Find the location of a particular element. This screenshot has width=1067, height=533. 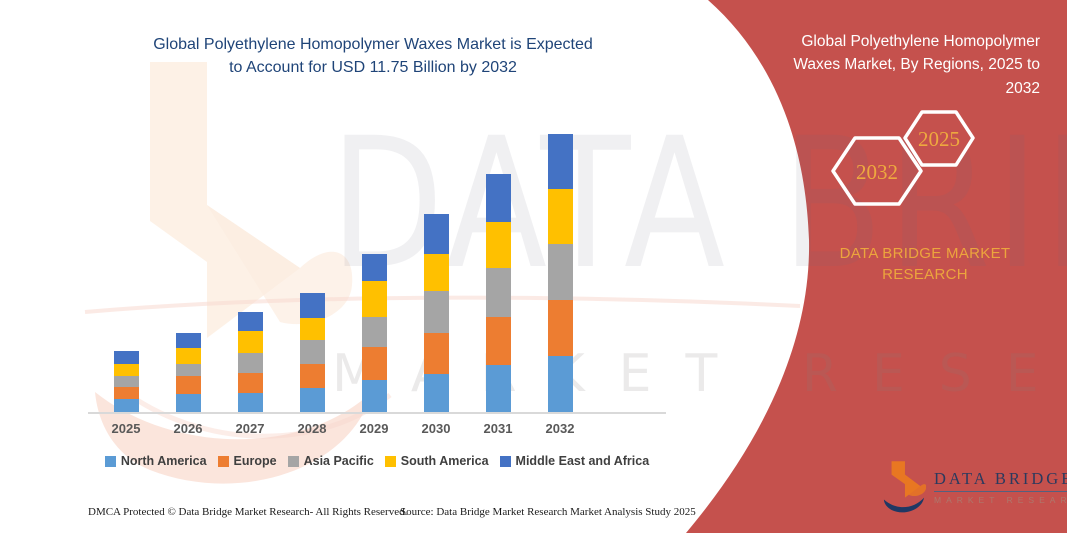

bar-segment-asia-pacific-2031 is located at coordinates (498, 292).